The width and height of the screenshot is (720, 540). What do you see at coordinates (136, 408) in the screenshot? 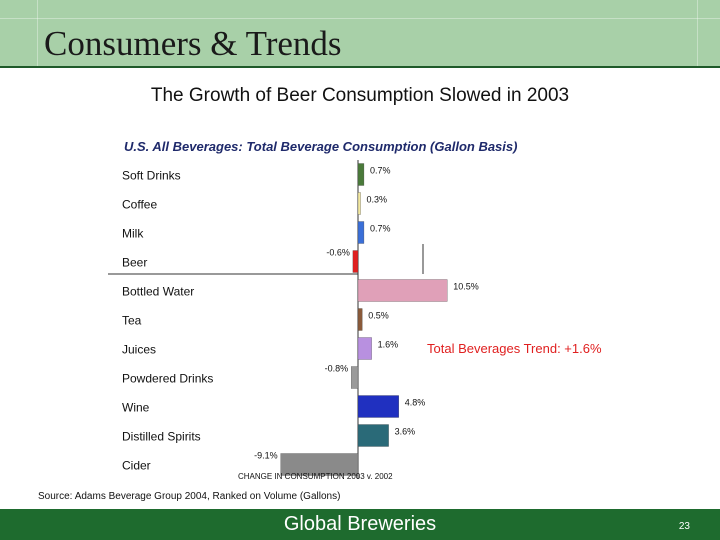
I see `category-label: Wine` at bounding box center [136, 408].